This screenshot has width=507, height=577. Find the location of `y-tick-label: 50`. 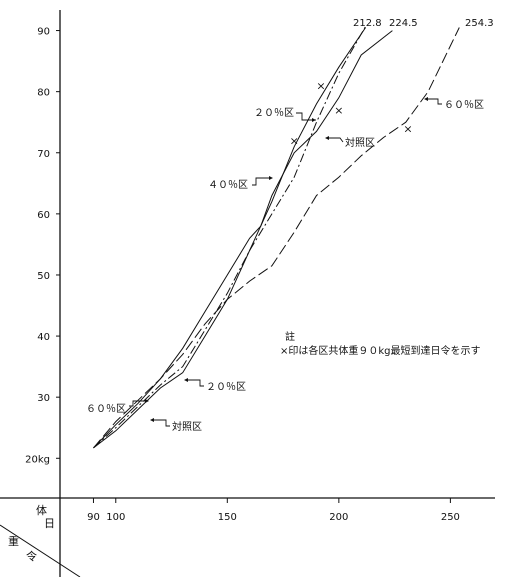

y-tick-label: 50 is located at coordinates (43, 276).